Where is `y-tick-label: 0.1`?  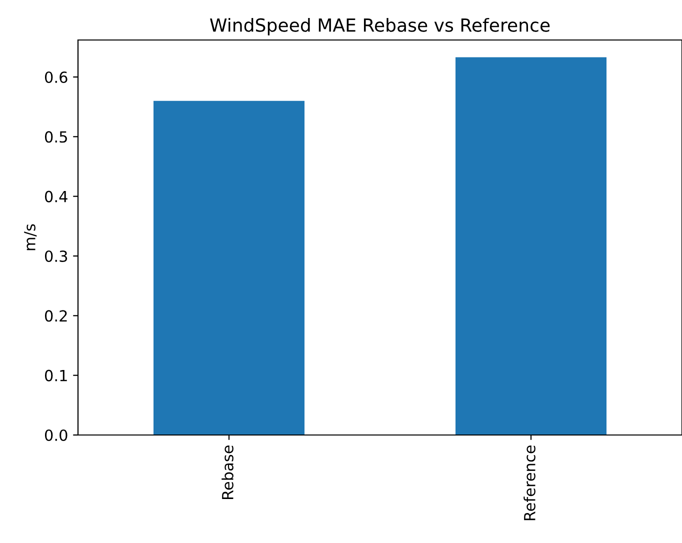
y-tick-label: 0.1 is located at coordinates (55, 376).